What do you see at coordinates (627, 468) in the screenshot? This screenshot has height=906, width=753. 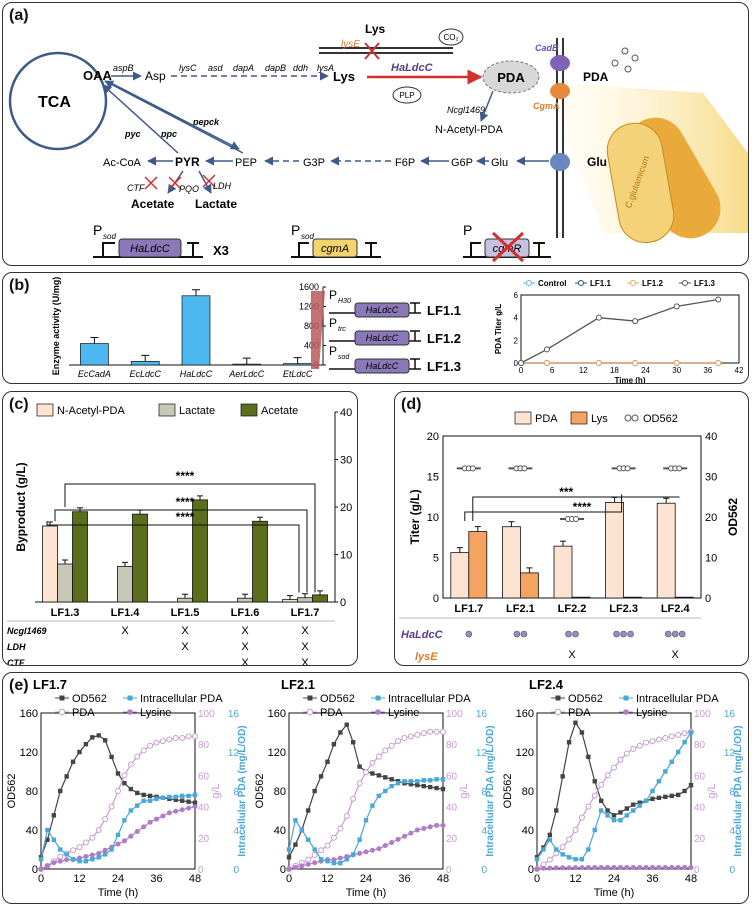 I see `od-point` at bounding box center [627, 468].